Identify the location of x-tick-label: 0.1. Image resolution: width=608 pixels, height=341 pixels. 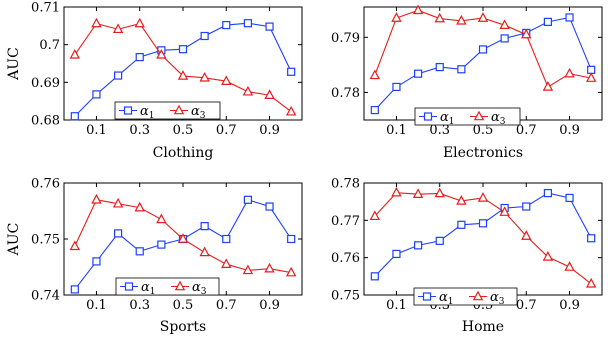
(396, 305).